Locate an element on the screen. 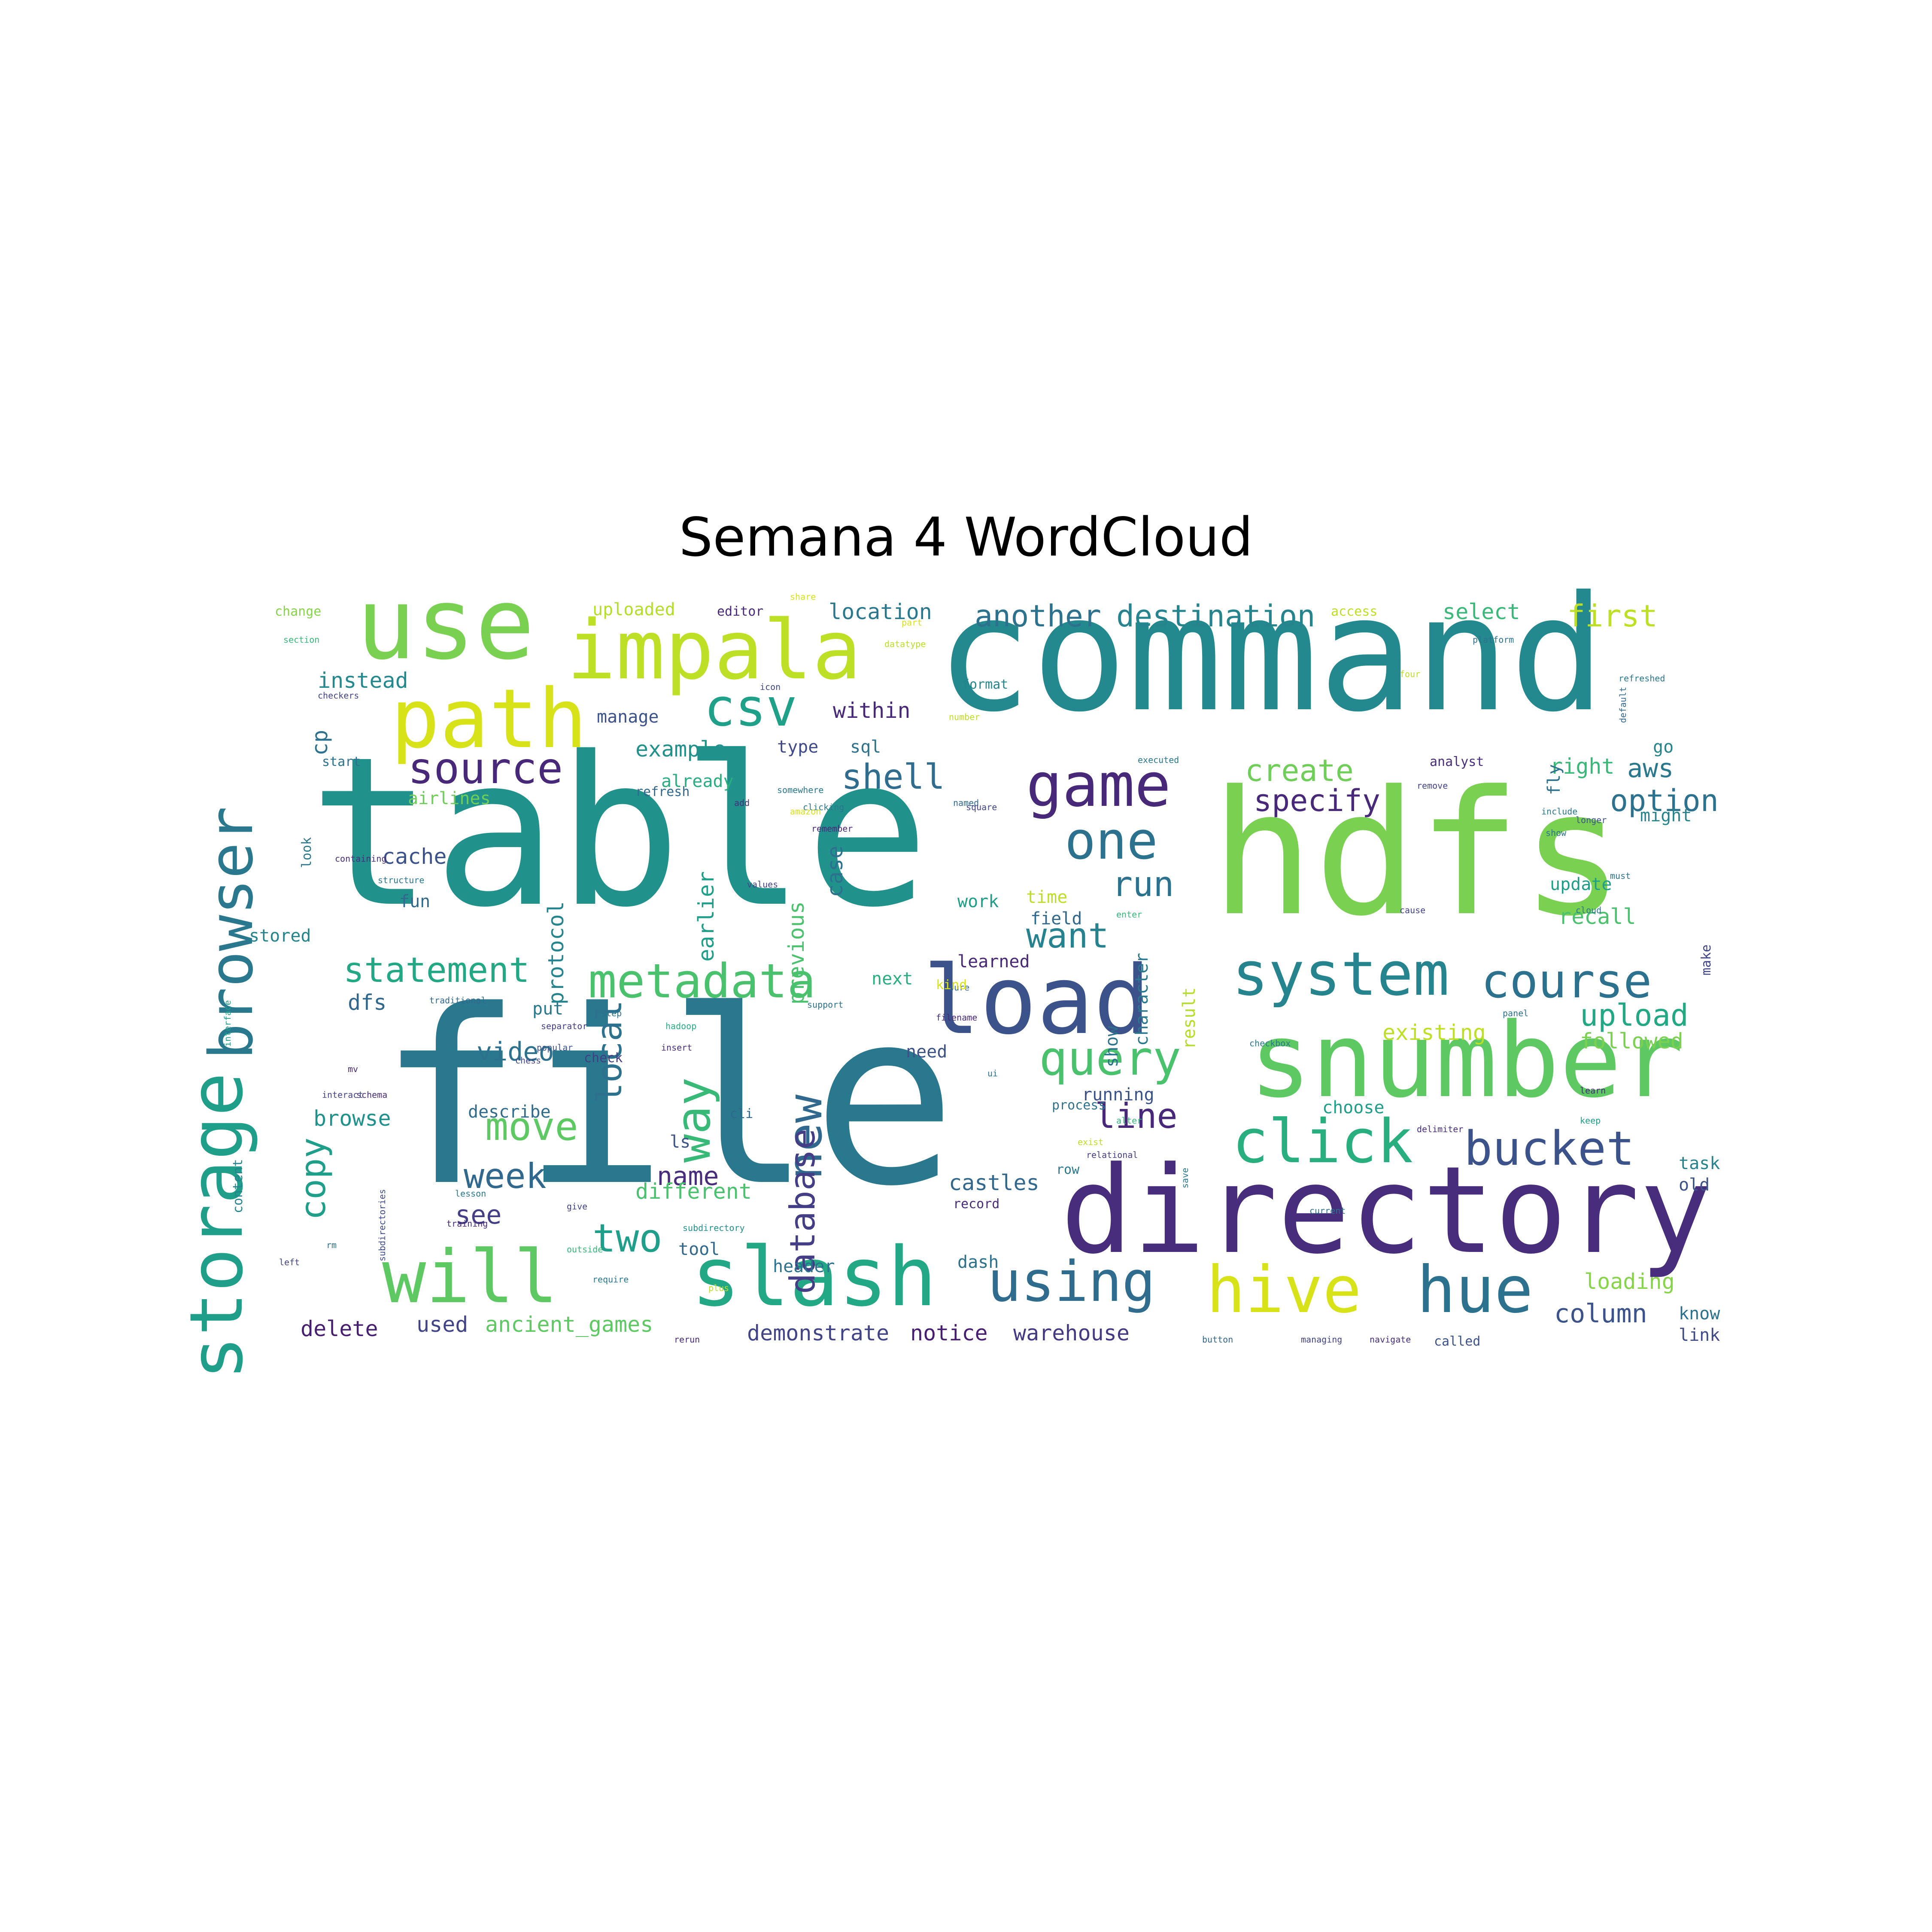 The image size is (1932, 1932). cloud-word: training is located at coordinates (468, 1224).